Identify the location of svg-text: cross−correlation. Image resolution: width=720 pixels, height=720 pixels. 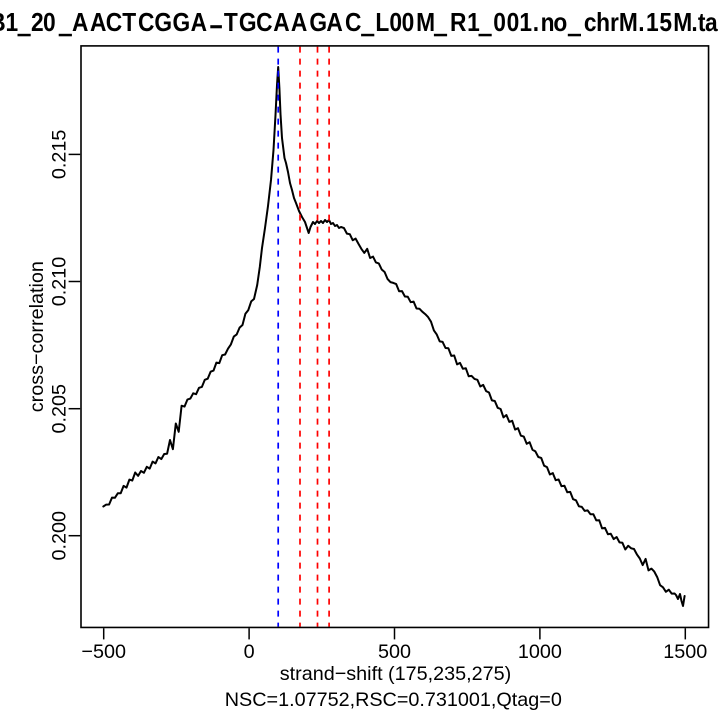
(37, 336).